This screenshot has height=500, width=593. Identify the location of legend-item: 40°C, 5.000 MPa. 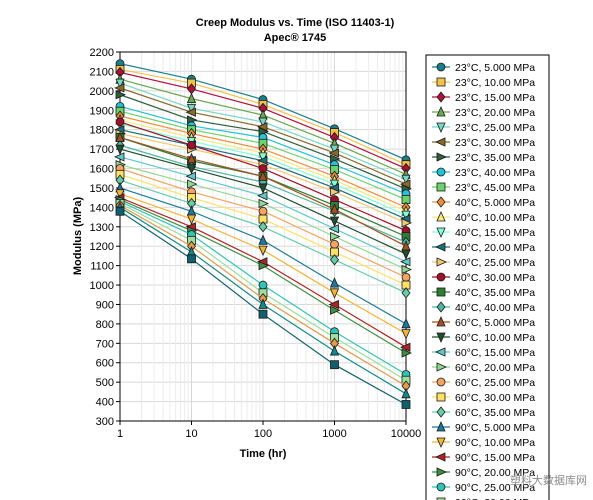
(483, 202).